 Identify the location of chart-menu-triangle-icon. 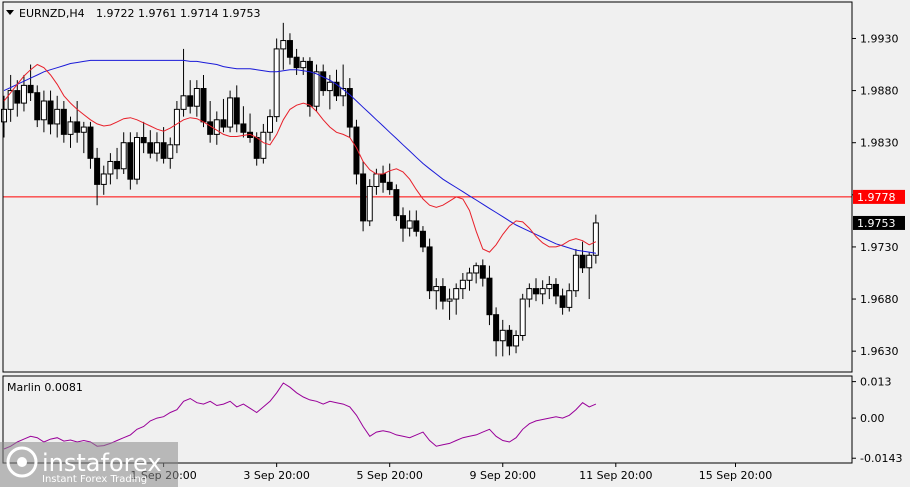
(10, 12).